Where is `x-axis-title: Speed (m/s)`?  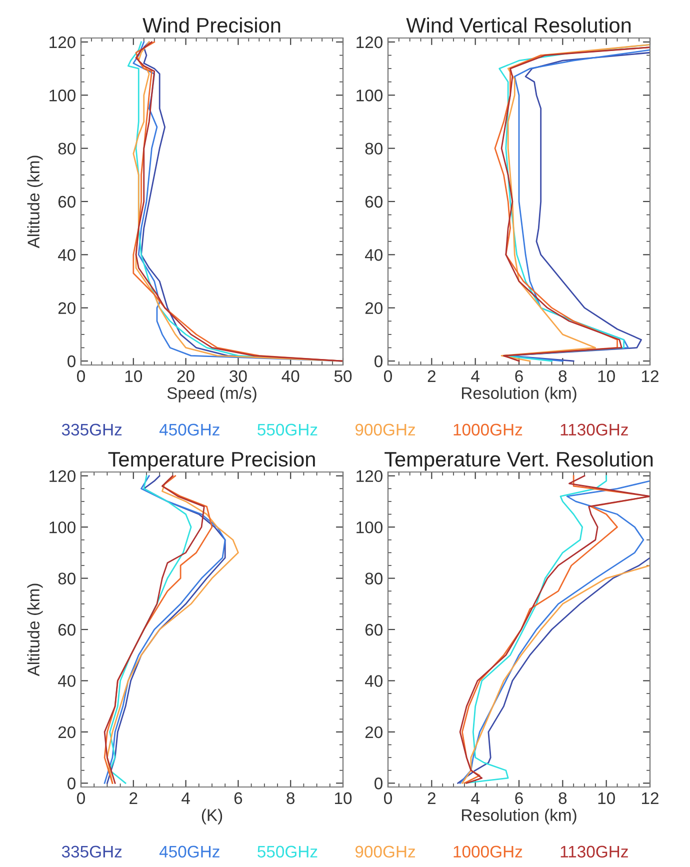 x-axis-title: Speed (m/s) is located at coordinates (211, 394).